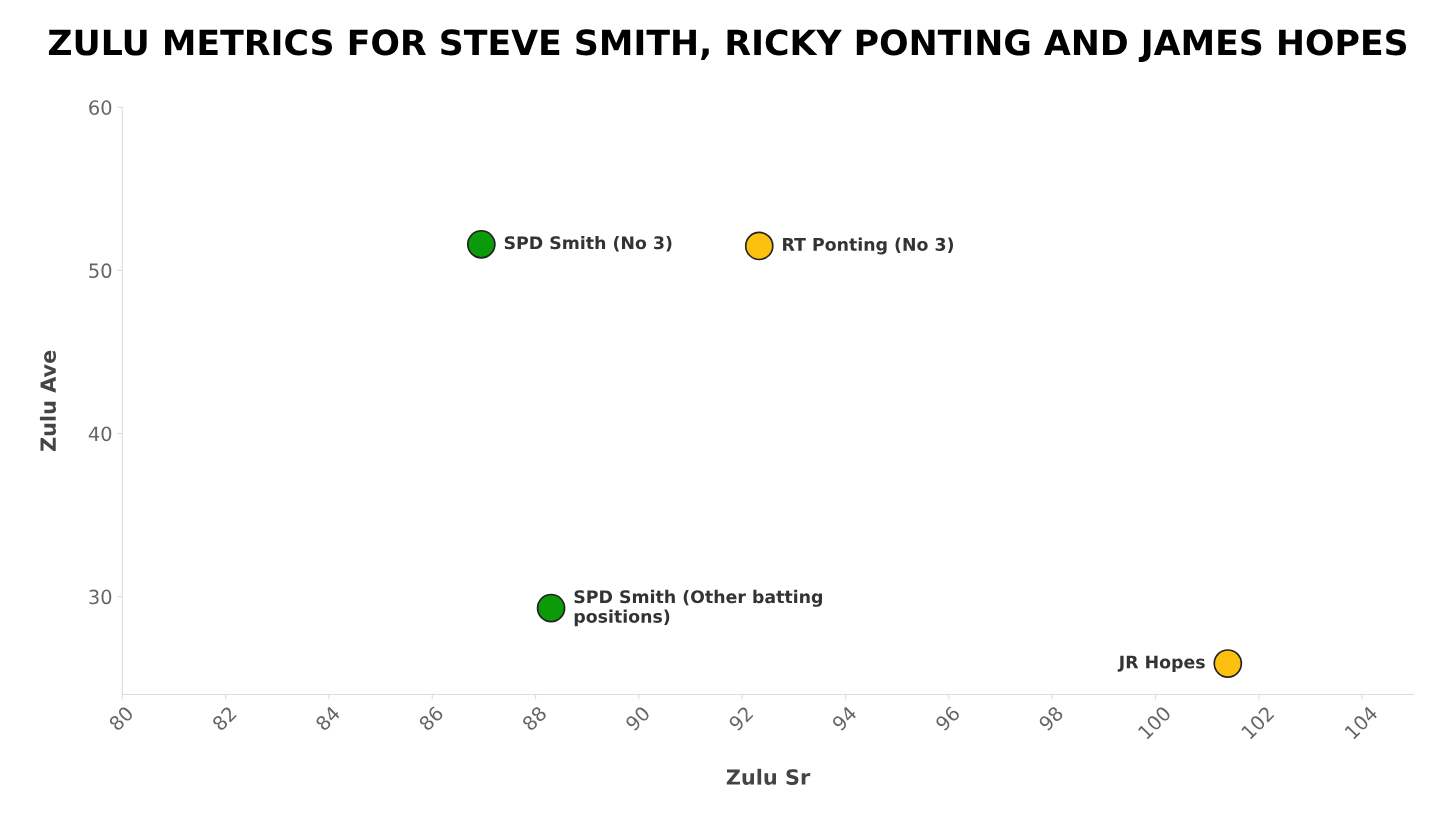 This screenshot has width=1456, height=819. I want to click on x-tick-label: 104, so click(1361, 722).